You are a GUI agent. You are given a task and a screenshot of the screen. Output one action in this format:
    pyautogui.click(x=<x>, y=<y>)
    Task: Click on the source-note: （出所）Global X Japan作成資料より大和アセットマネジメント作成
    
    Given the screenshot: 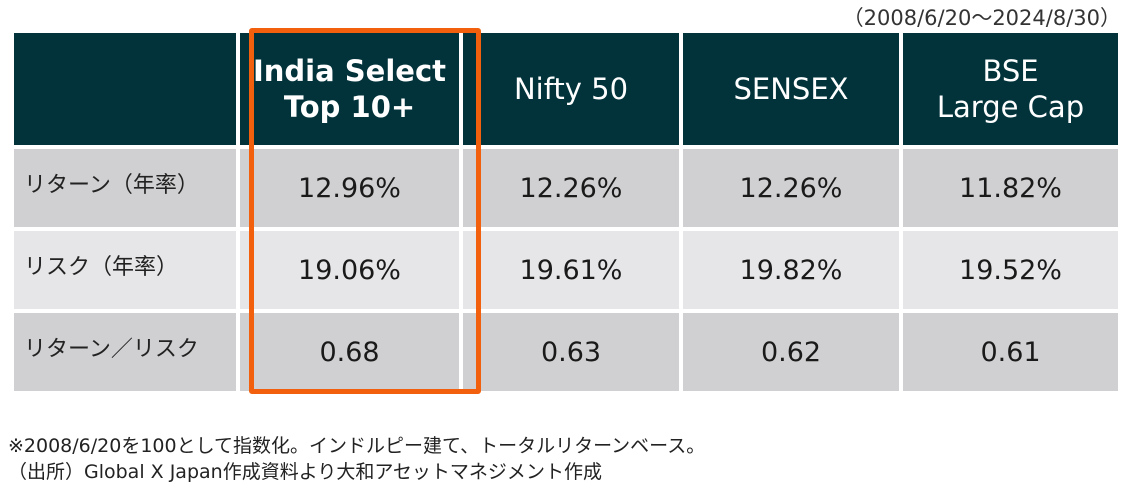 What is the action you would take?
    pyautogui.click(x=305, y=472)
    